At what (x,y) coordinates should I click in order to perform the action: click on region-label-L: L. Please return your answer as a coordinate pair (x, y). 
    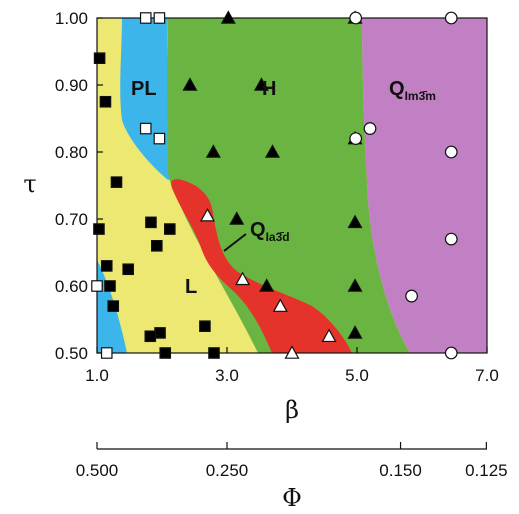
    Looking at the image, I should click on (191, 287).